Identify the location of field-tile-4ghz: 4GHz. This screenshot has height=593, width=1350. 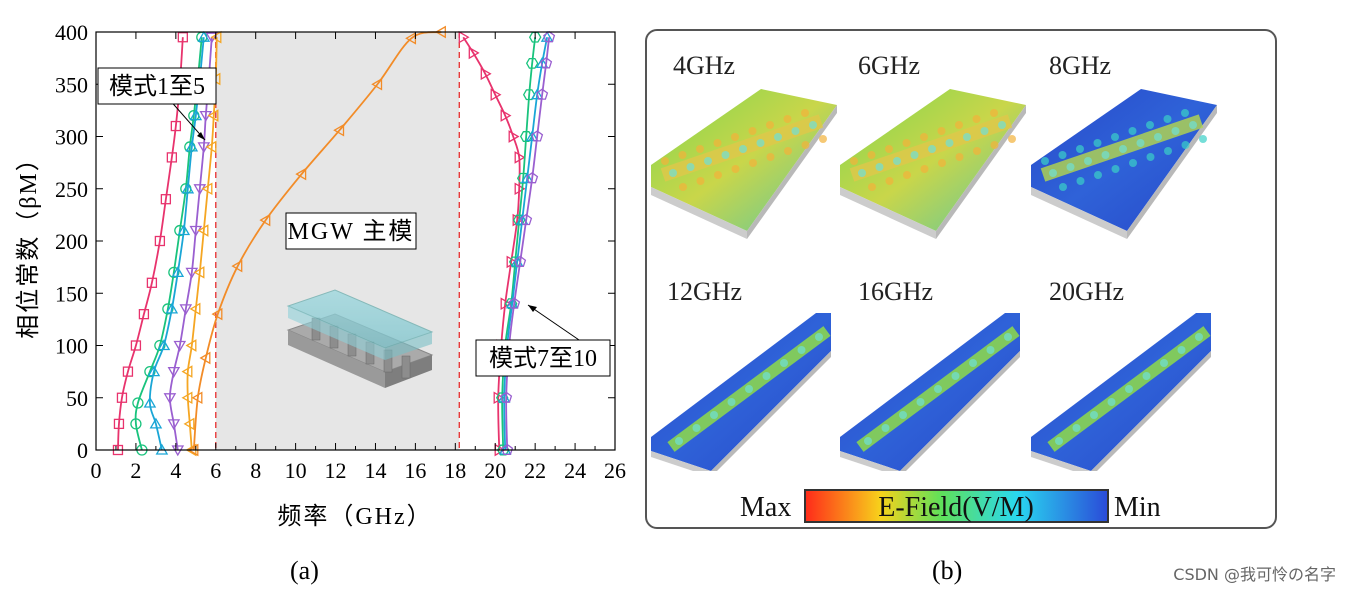
(744, 140).